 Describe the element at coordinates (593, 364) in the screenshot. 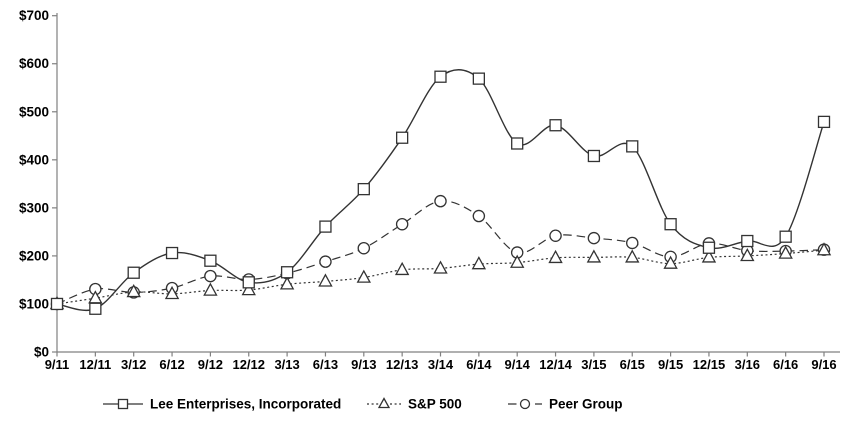

I see `x-tick-label: 3/15` at that location.